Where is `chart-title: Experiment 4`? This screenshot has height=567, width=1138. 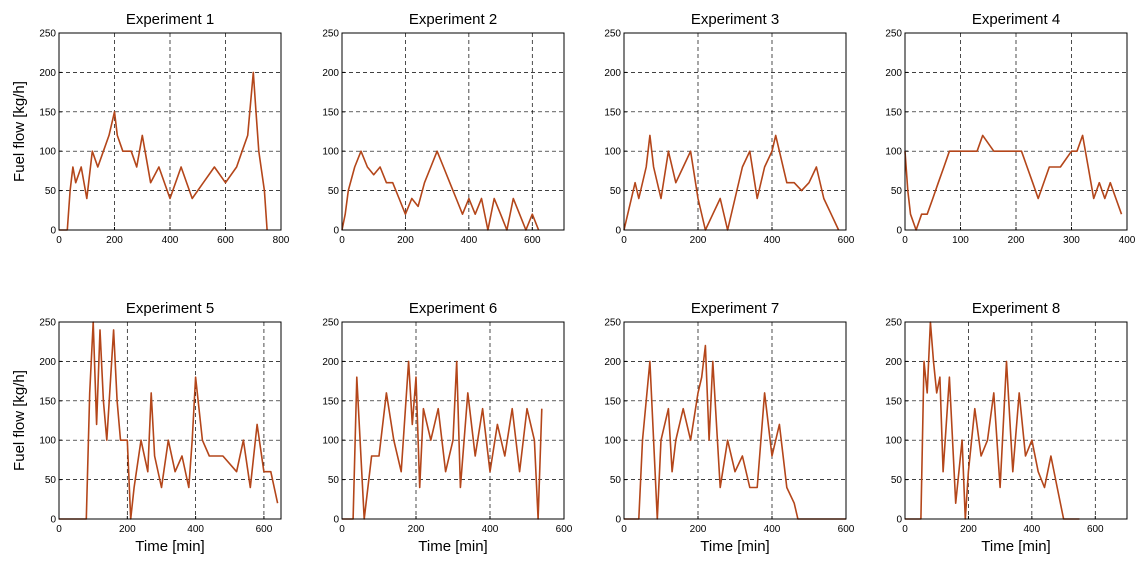 chart-title: Experiment 4 is located at coordinates (1016, 19).